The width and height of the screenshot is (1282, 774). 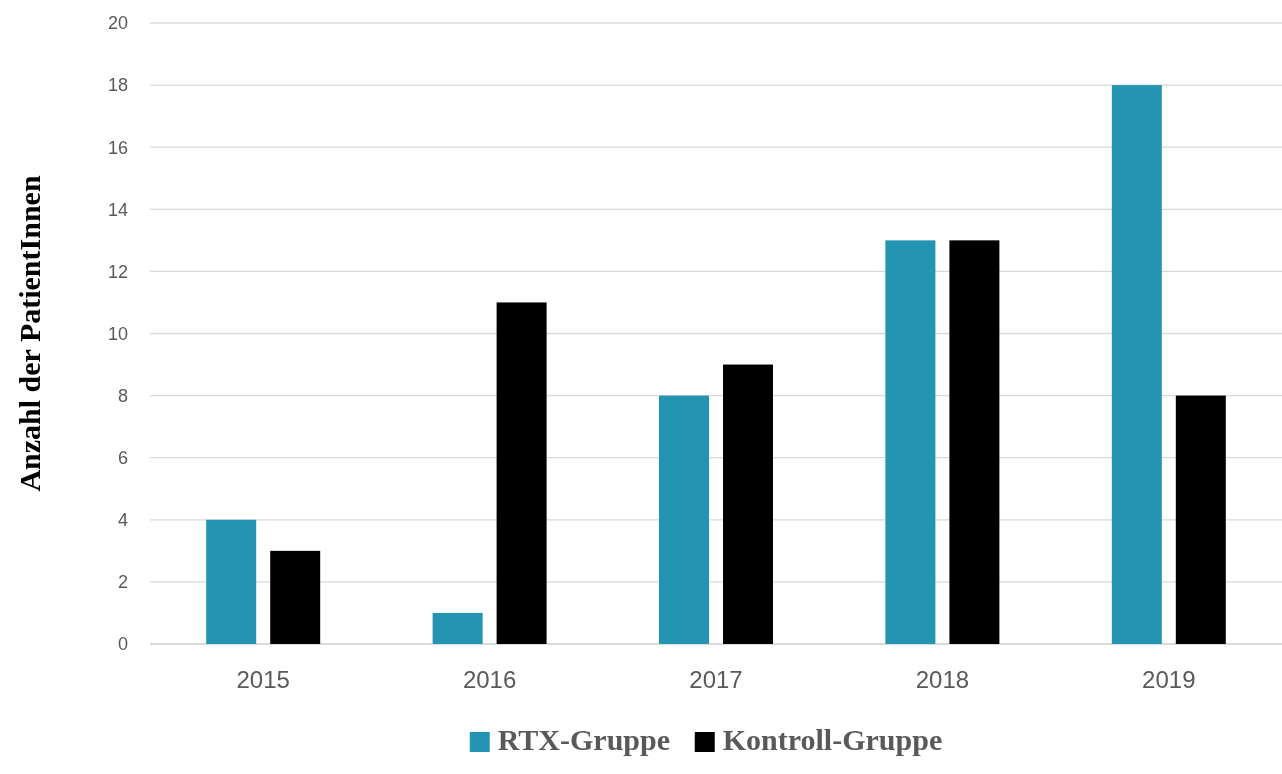 I want to click on y-tick-label: 20, so click(x=117, y=23).